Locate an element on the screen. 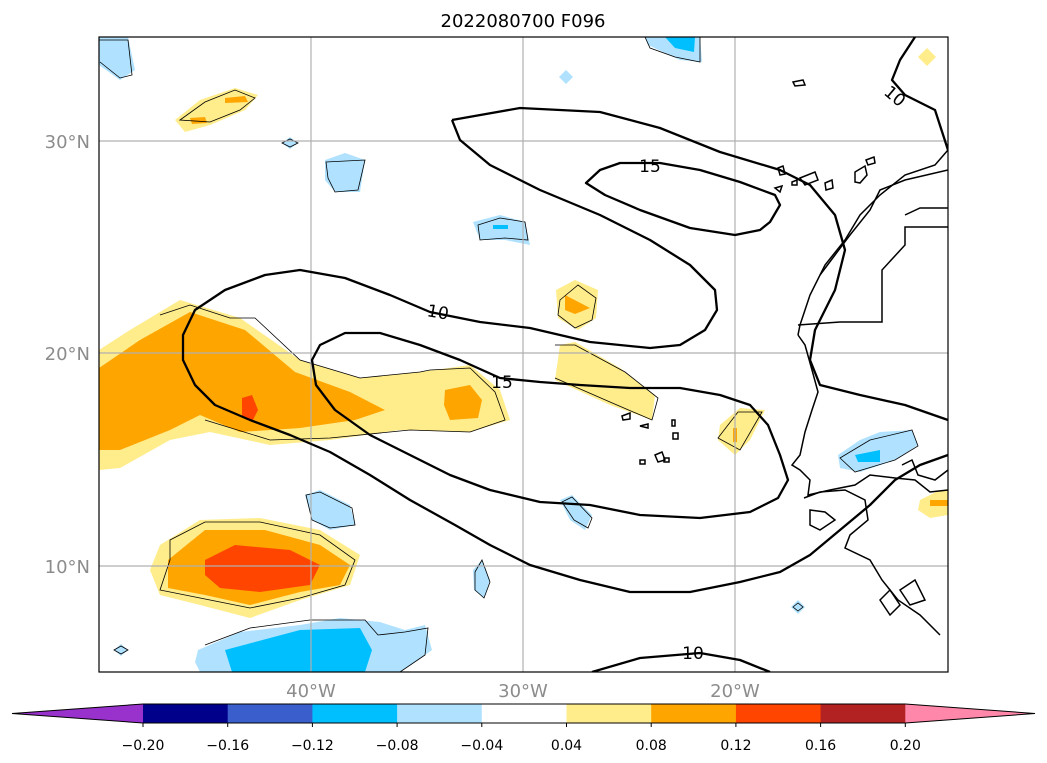 This screenshot has width=1047, height=763. lon-label: 30°W is located at coordinates (523, 691).